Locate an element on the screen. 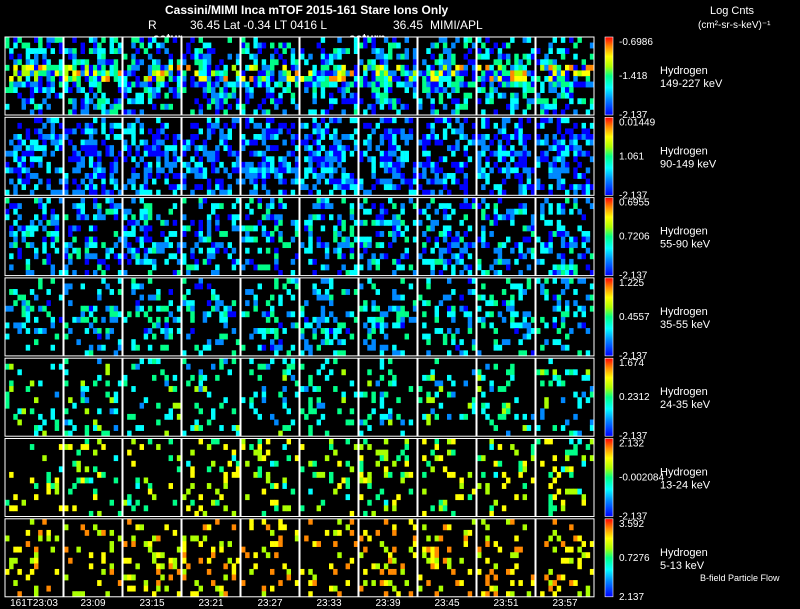 The height and width of the screenshot is (609, 800). pitch-angle-panel is located at coordinates (506, 156).